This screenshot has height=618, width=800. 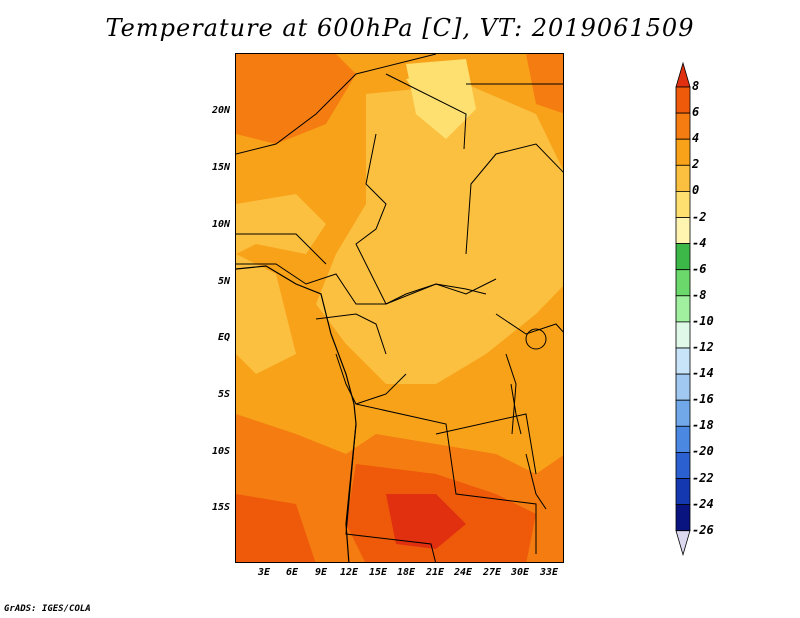 What do you see at coordinates (696, 190) in the screenshot?
I see `colorbar-label: 0` at bounding box center [696, 190].